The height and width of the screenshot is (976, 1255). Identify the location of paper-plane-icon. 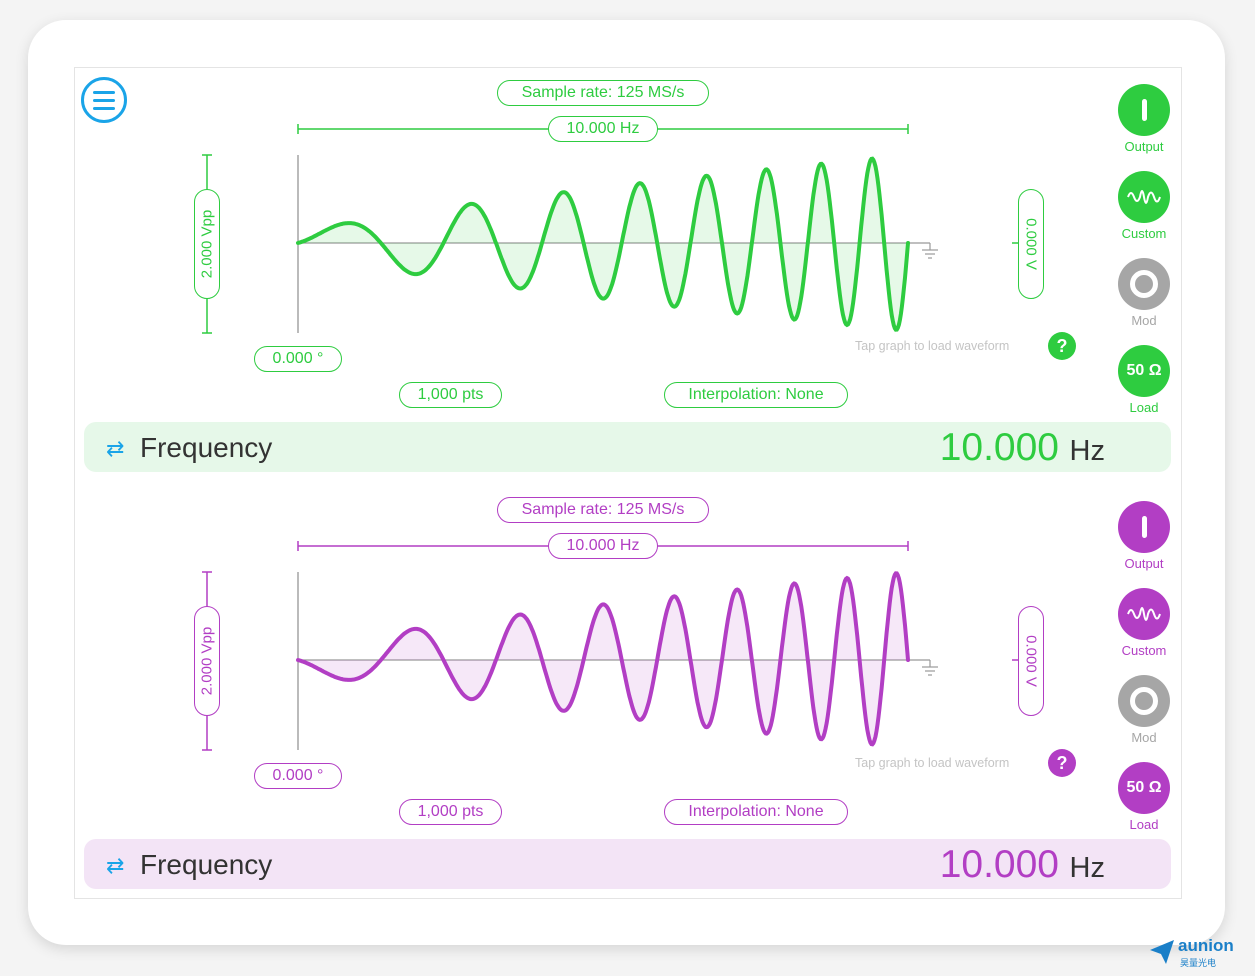
(1162, 952).